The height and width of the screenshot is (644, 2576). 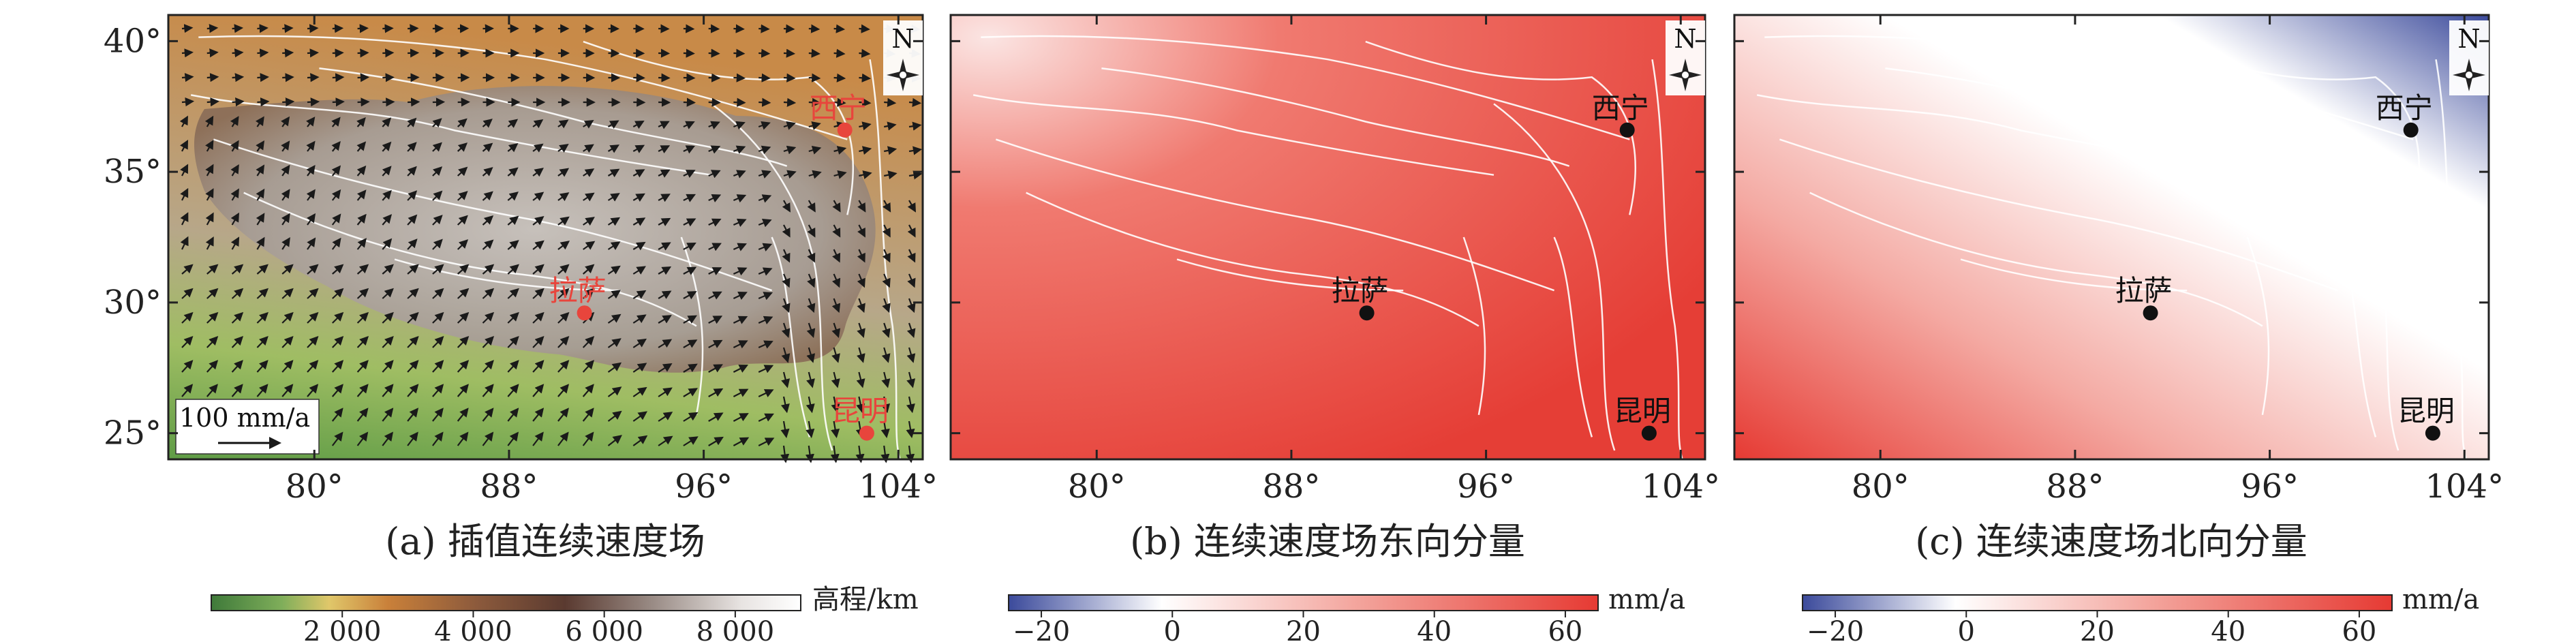 I want to click on x-tick-label: 96°, so click(x=1486, y=486).